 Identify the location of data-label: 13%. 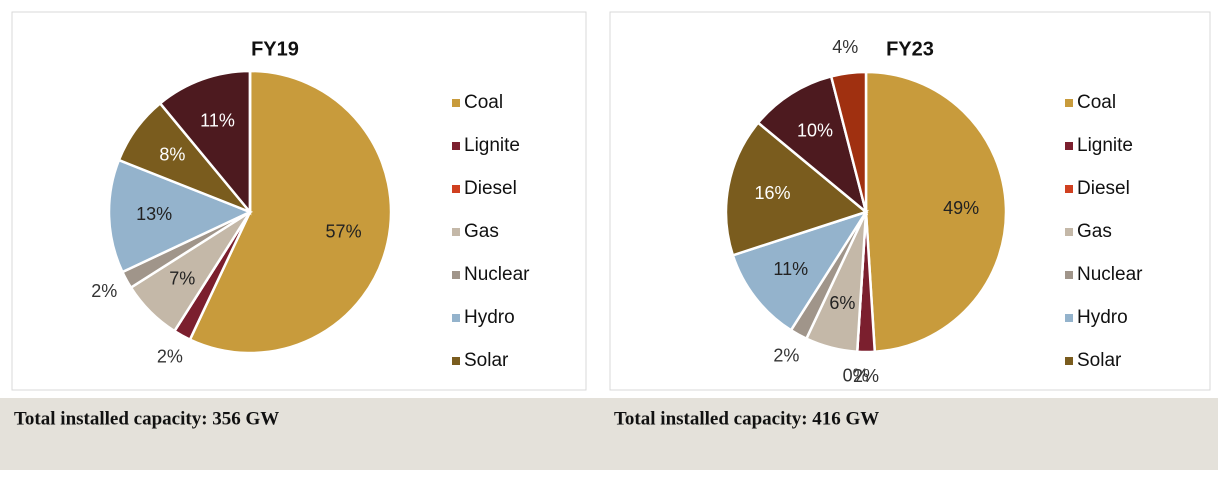
(154, 214).